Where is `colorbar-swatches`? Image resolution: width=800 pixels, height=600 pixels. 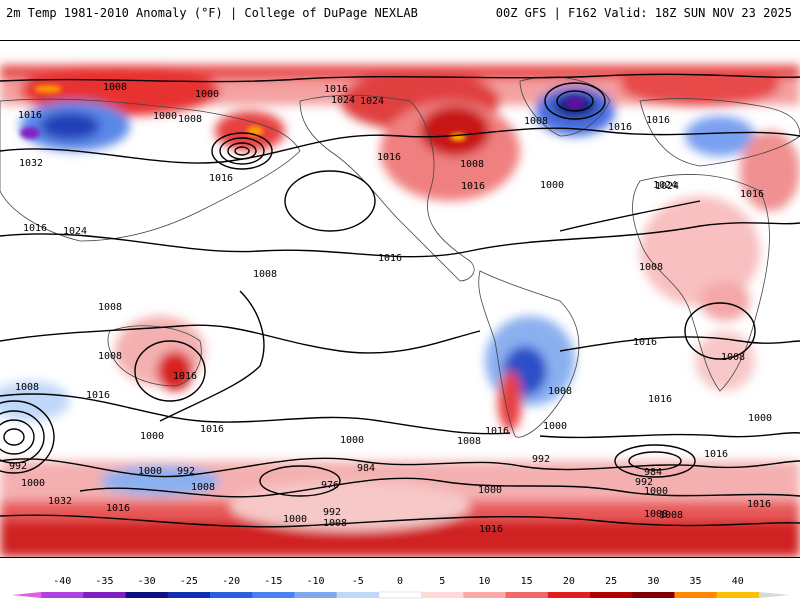 colorbar-swatches is located at coordinates (401, 595).